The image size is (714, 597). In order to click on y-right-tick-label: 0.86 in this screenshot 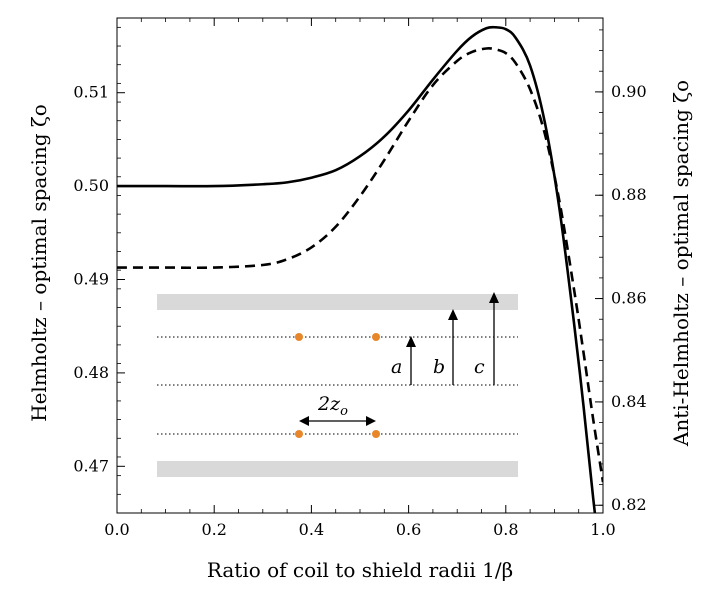, I will do `click(629, 298)`.